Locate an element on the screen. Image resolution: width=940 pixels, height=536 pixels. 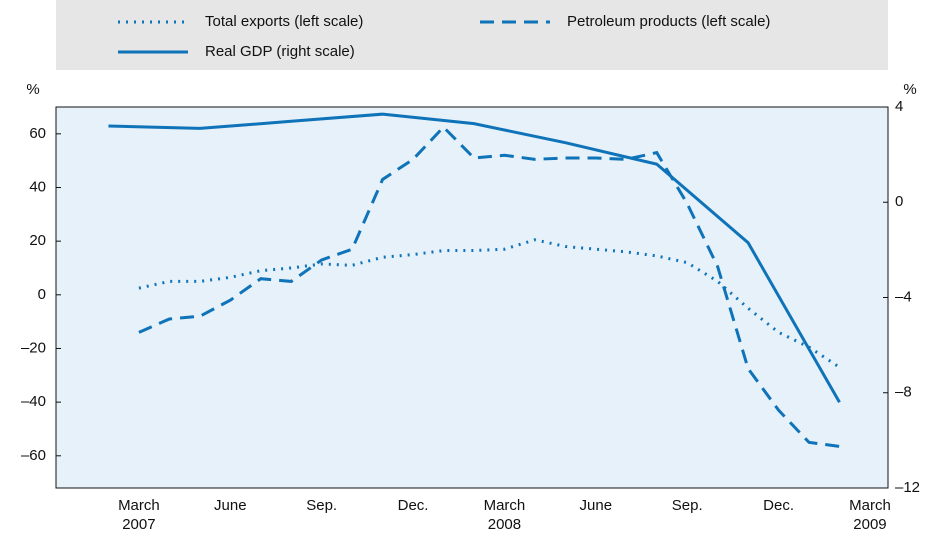
y-tick-label: –40 is located at coordinates (33, 401).